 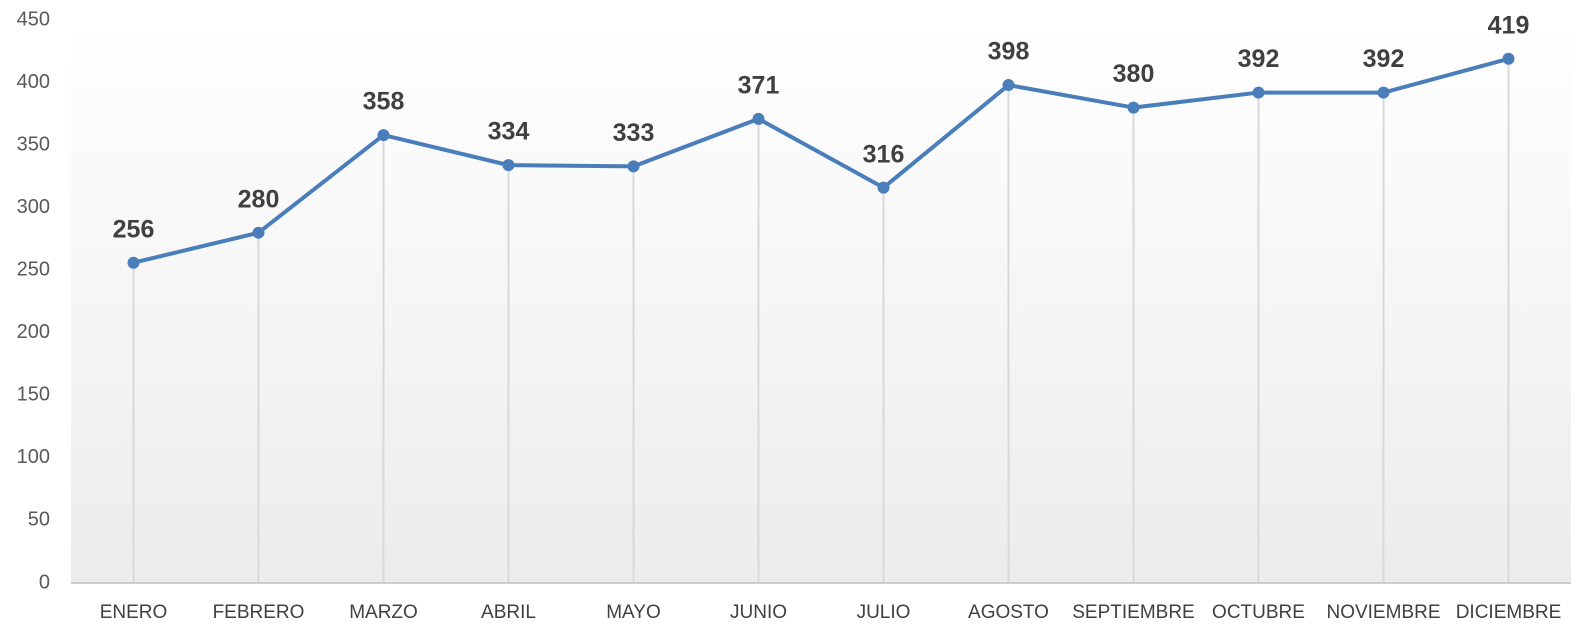 What do you see at coordinates (44, 582) in the screenshot?
I see `y-tick-label: 0` at bounding box center [44, 582].